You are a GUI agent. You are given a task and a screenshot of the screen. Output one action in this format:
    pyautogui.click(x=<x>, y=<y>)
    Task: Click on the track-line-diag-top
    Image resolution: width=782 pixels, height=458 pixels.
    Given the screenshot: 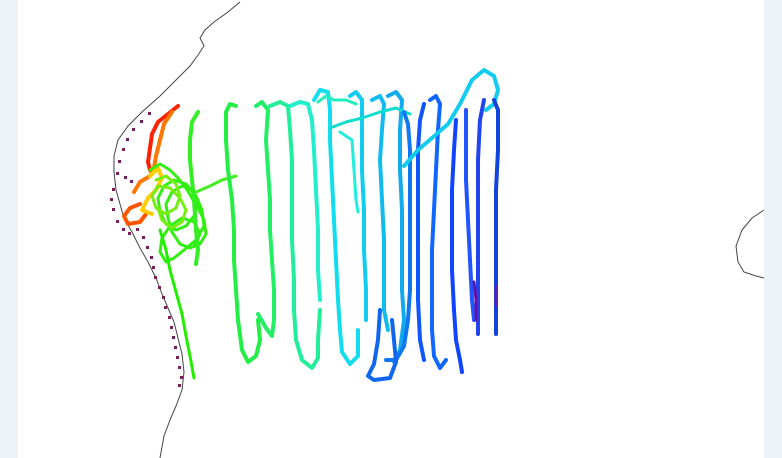 What is the action you would take?
    pyautogui.click(x=451, y=118)
    